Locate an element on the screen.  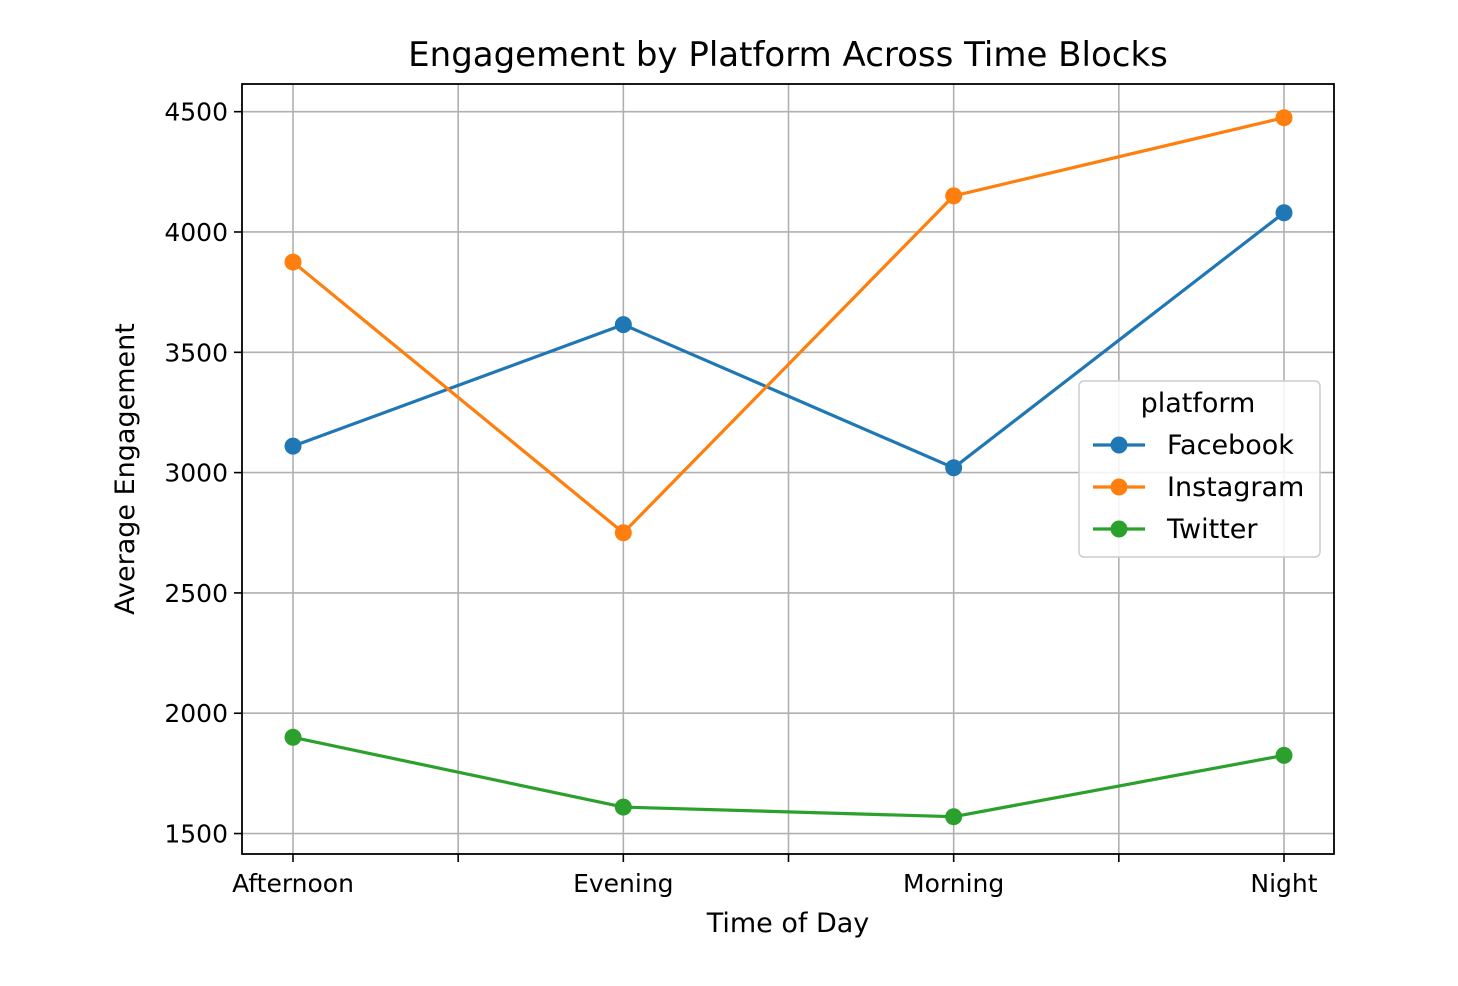
legend-items: Facebook Instagram Twitter is located at coordinates (1198, 487).